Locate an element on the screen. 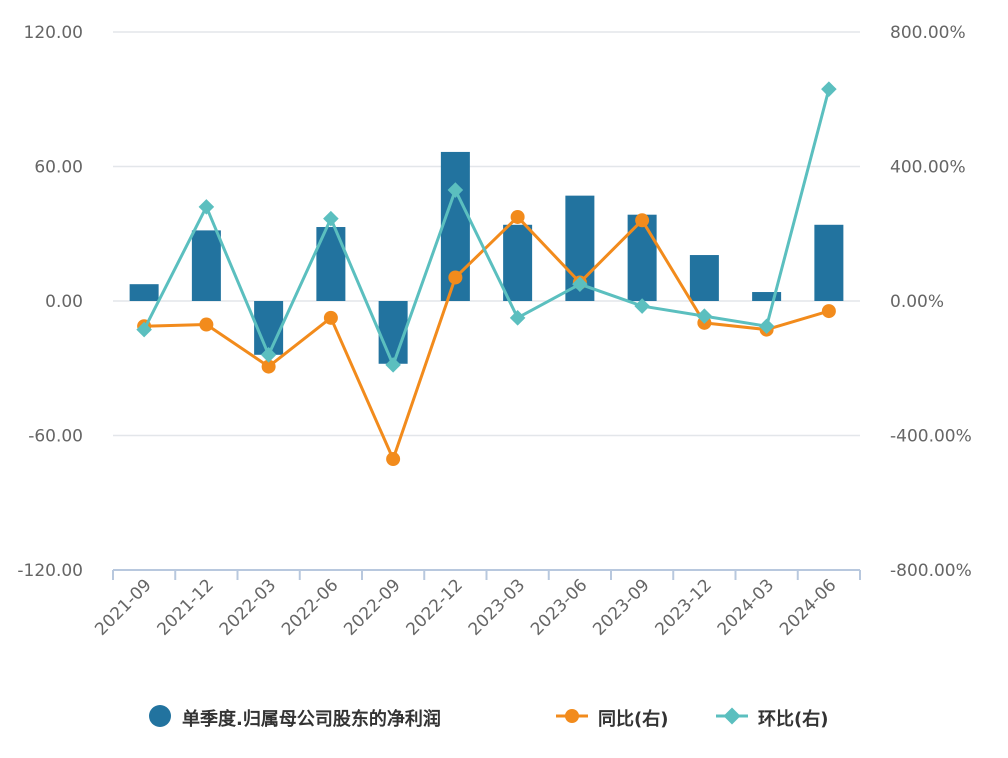 The width and height of the screenshot is (1008, 758). left-tick-label: -120.00 is located at coordinates (50, 571).